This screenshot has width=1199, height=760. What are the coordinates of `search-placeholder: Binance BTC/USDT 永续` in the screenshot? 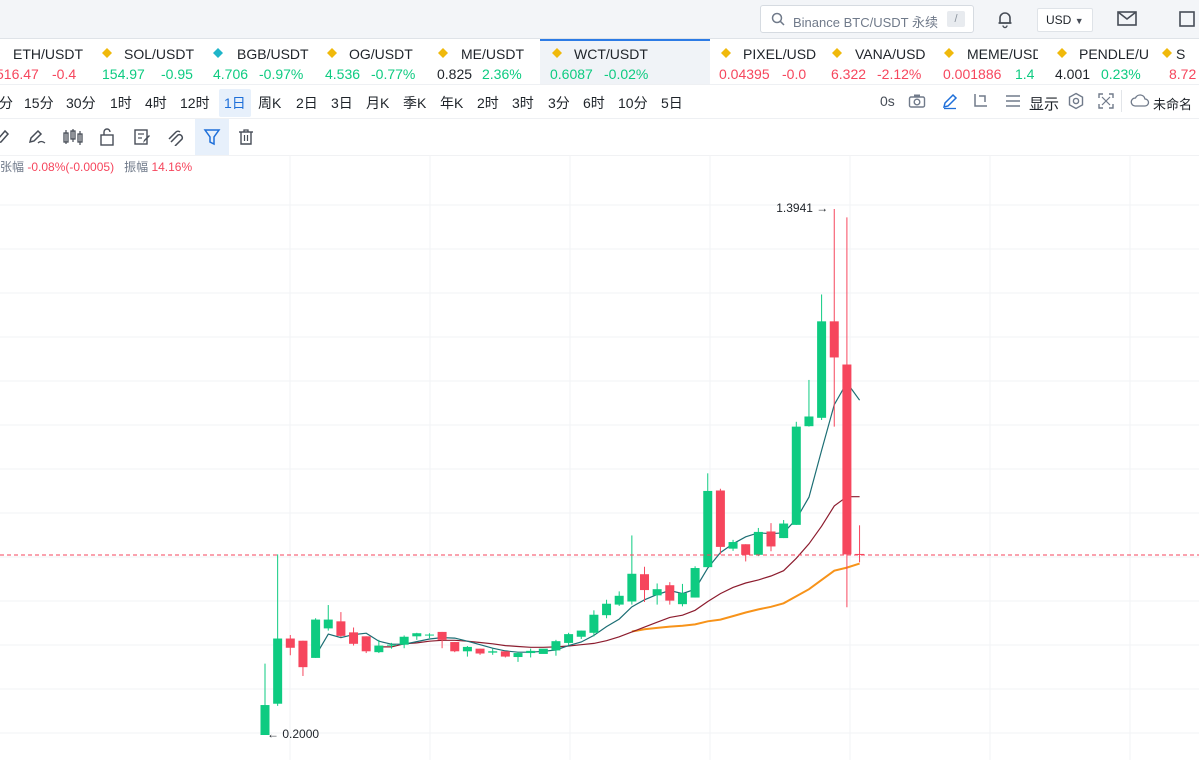 It's located at (865, 22).